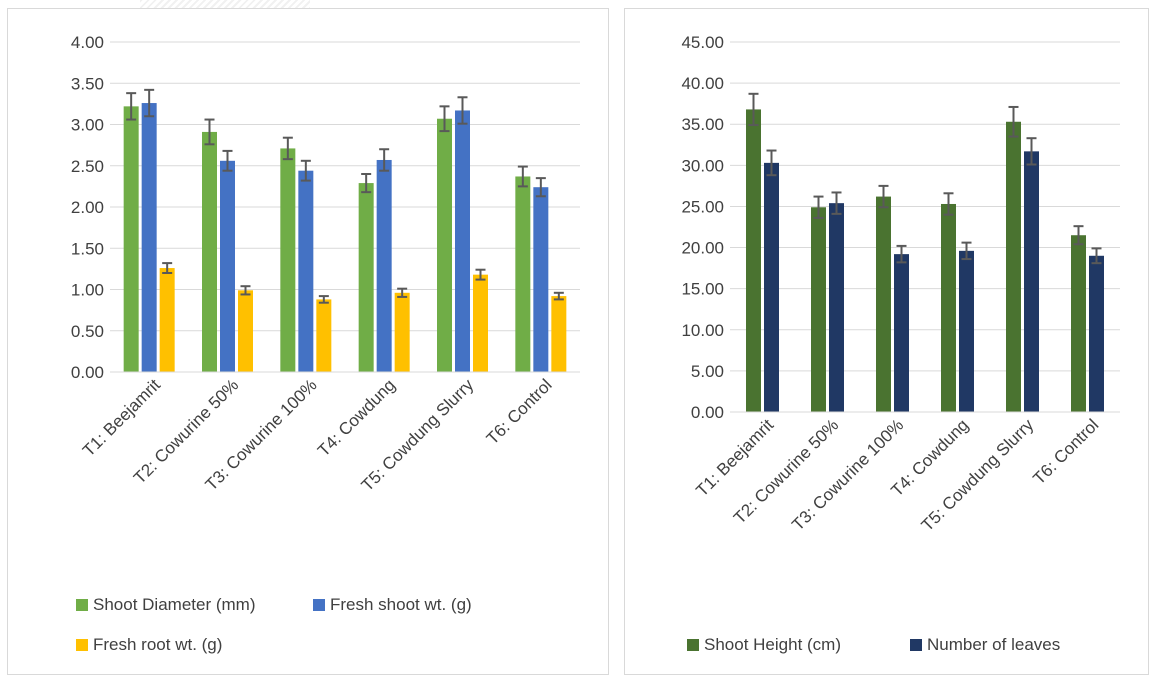 The image size is (1149, 676). I want to click on legend-swatch-number-of-leaves, so click(916, 645).